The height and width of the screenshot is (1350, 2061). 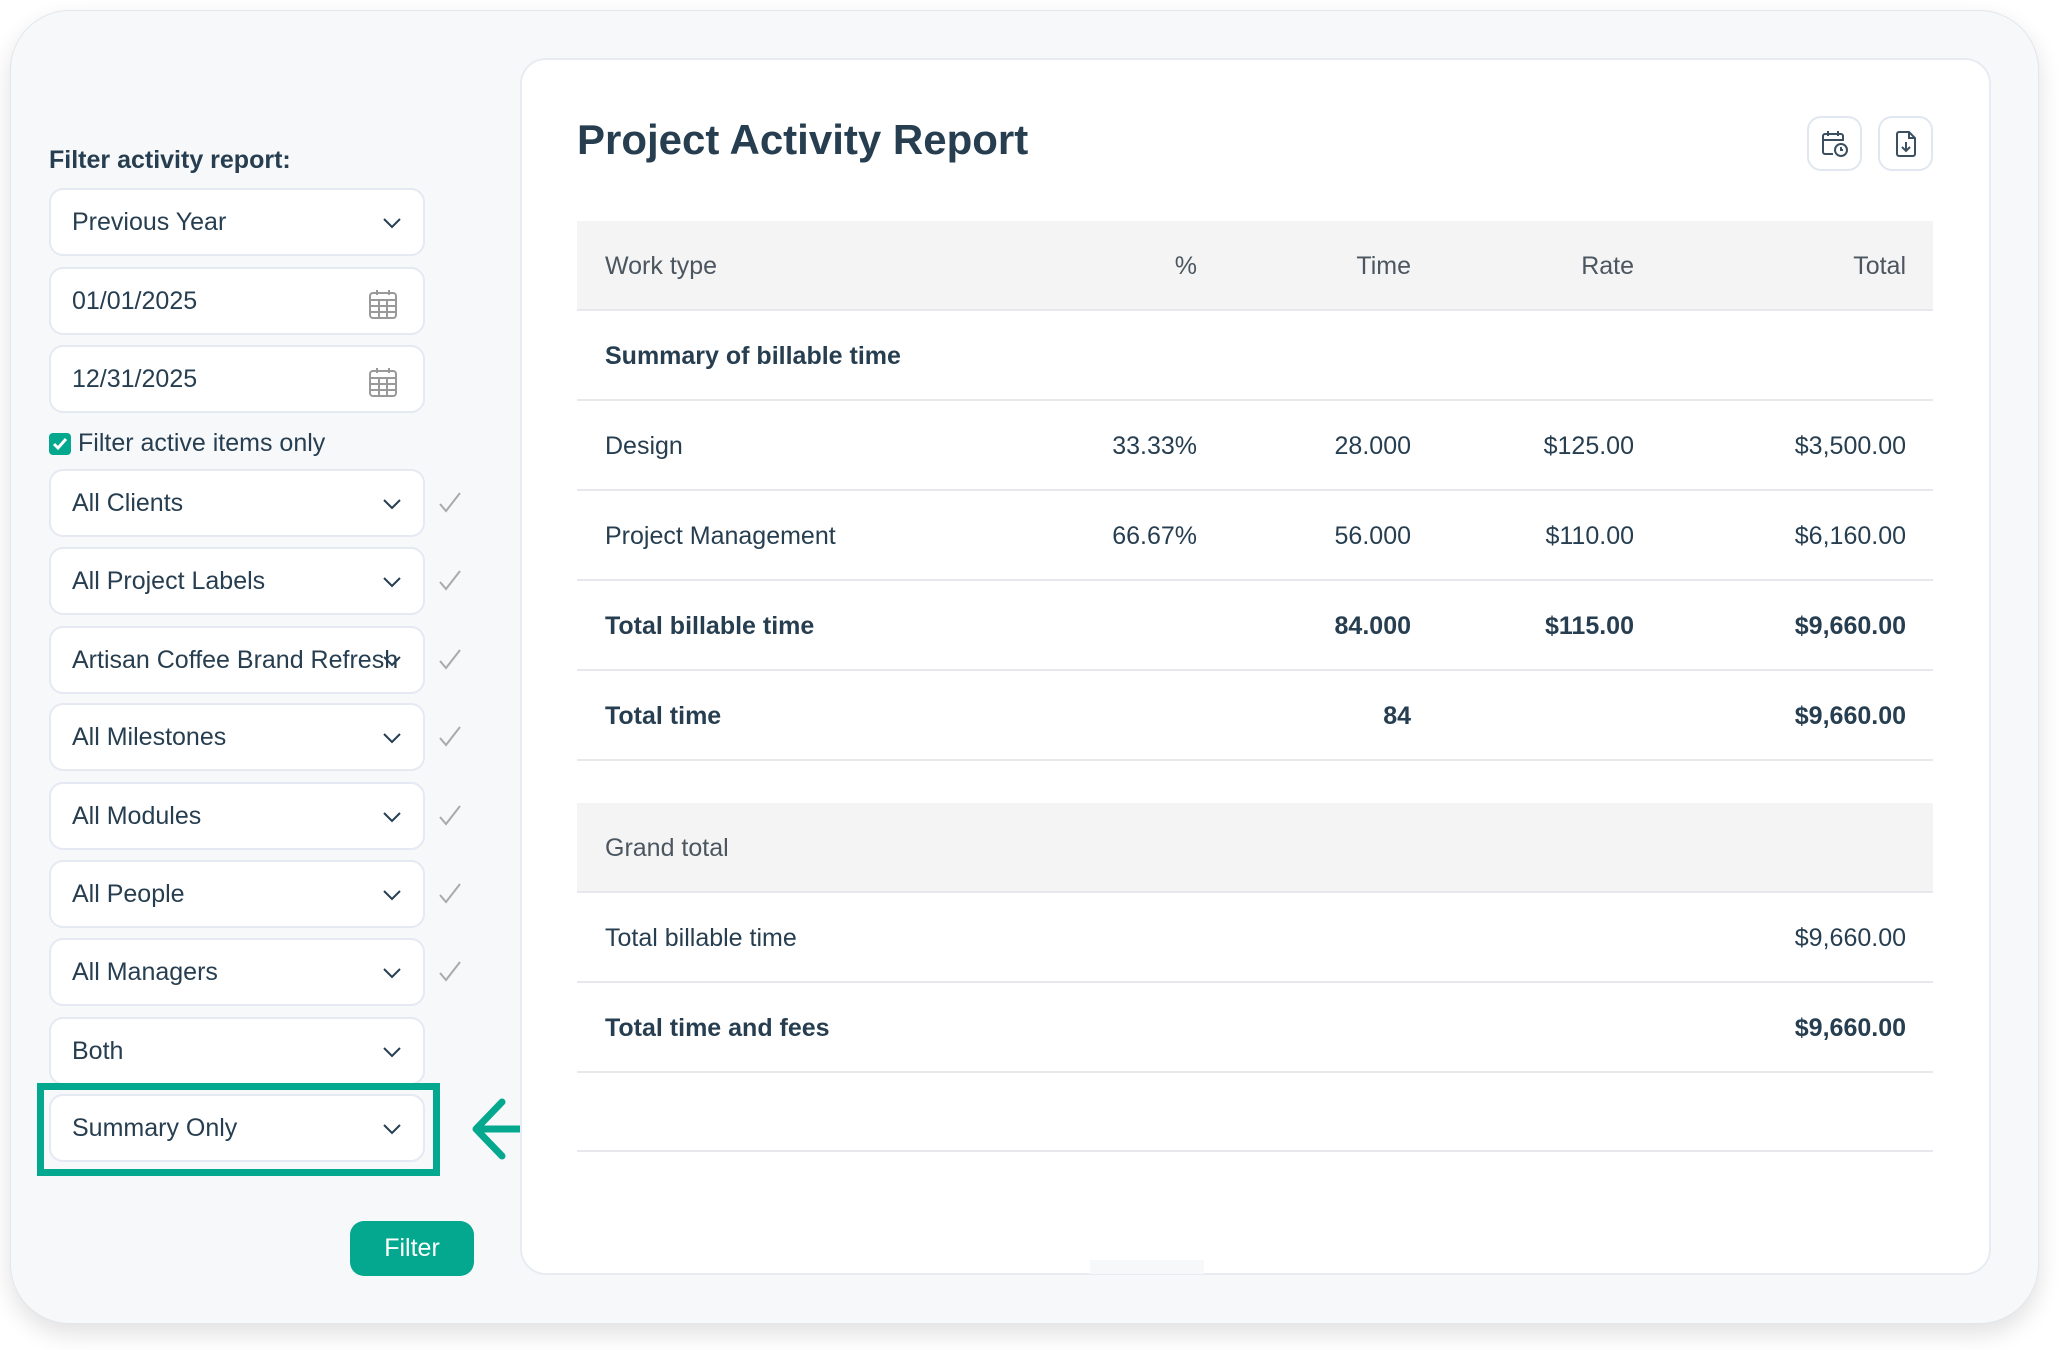 What do you see at coordinates (1383, 266) in the screenshot?
I see `col-time: Time` at bounding box center [1383, 266].